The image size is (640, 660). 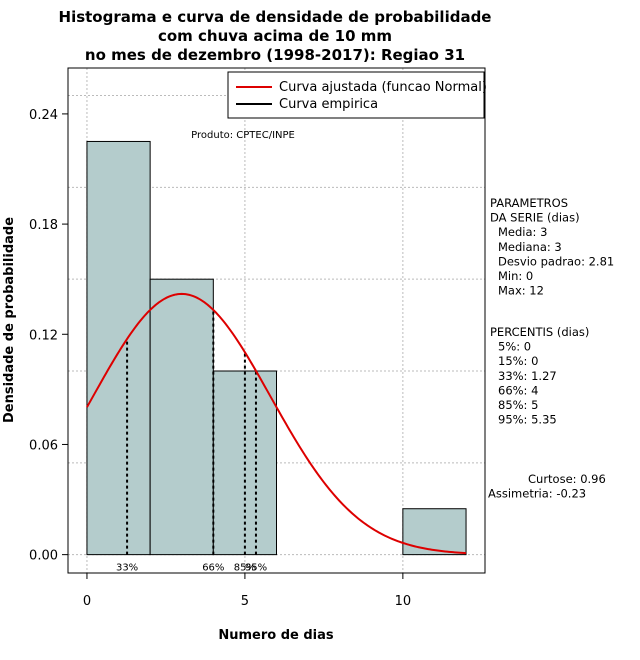 What do you see at coordinates (518, 390) in the screenshot?
I see `stat-percentis-4: 66%: 4` at bounding box center [518, 390].